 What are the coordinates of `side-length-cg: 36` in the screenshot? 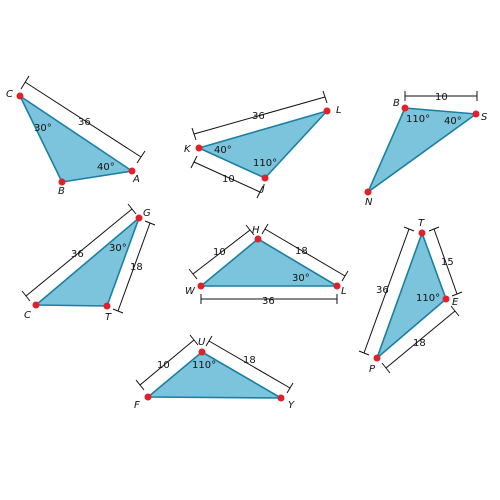 It's located at (77, 254).